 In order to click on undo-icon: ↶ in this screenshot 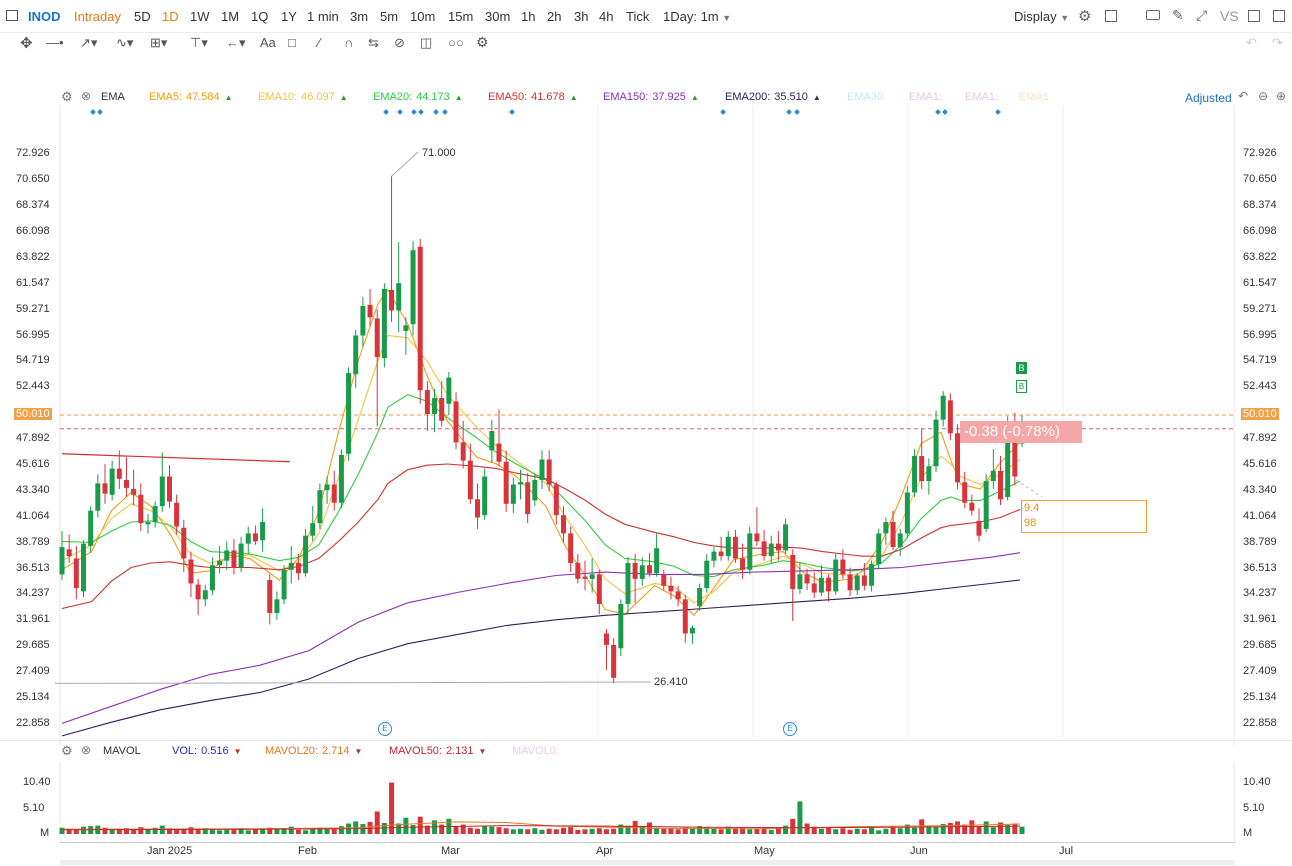, I will do `click(1251, 42)`.